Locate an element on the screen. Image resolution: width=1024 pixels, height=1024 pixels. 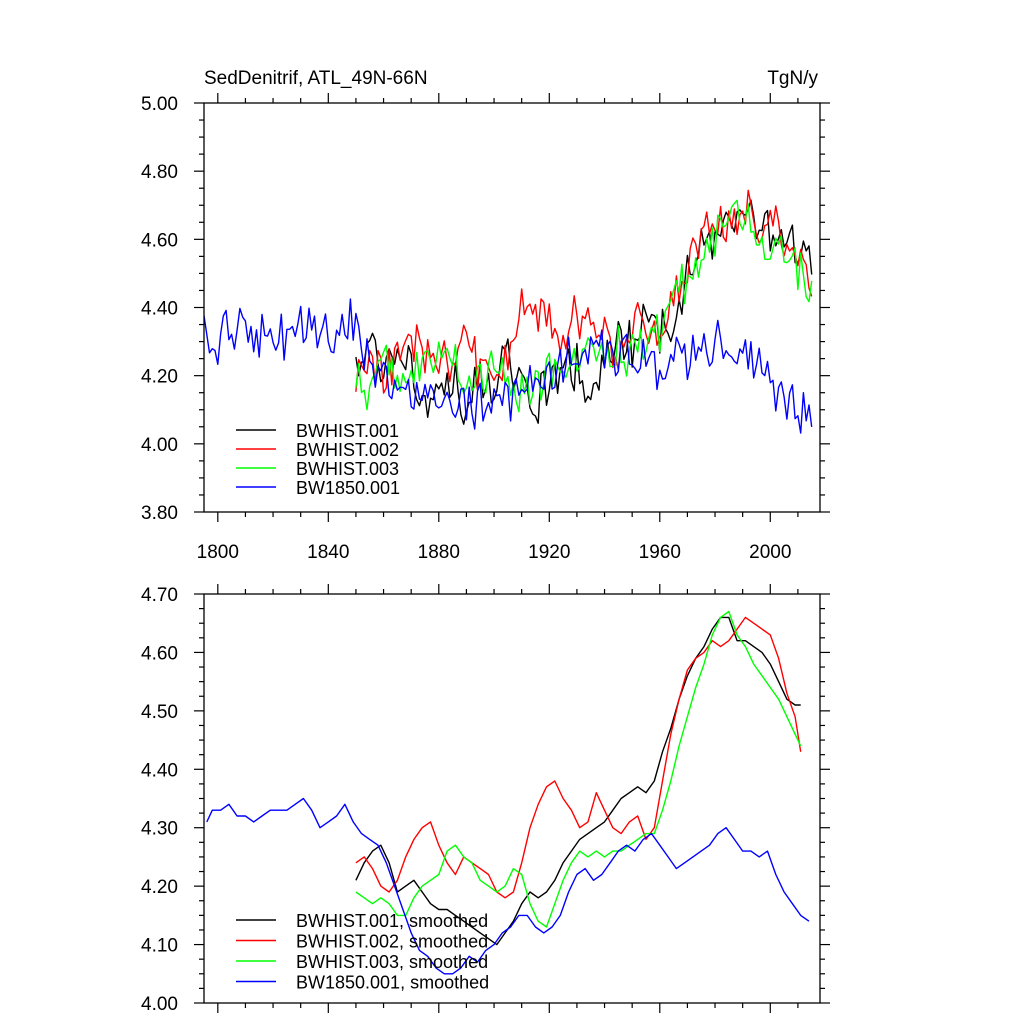
top-x-tick-label: 1800 is located at coordinates (218, 552).